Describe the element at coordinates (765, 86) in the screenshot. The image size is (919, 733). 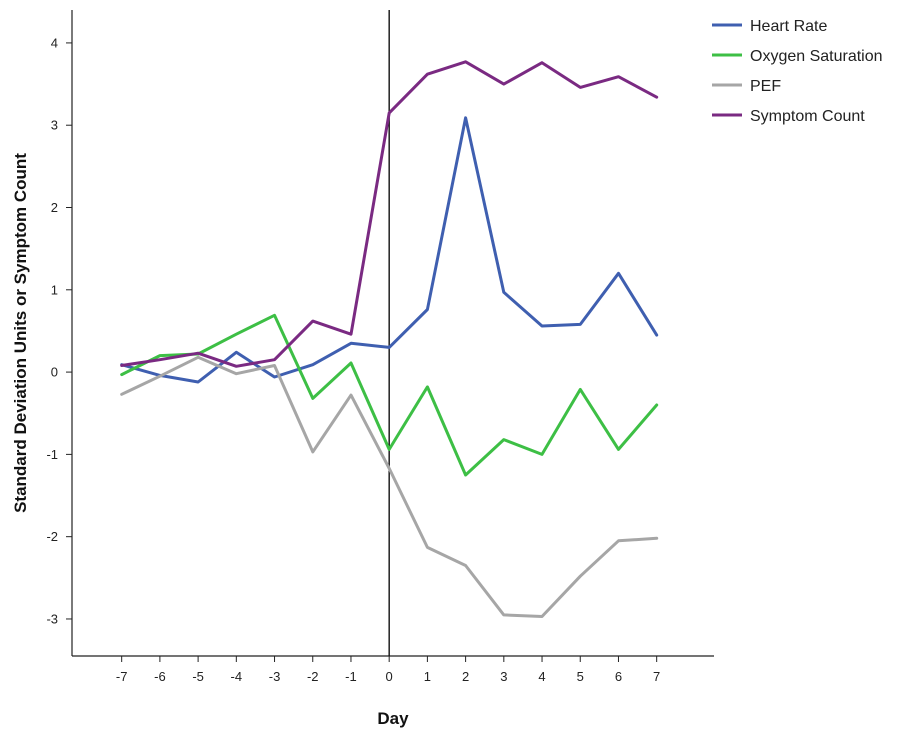
I see `legend-label: PEF` at that location.